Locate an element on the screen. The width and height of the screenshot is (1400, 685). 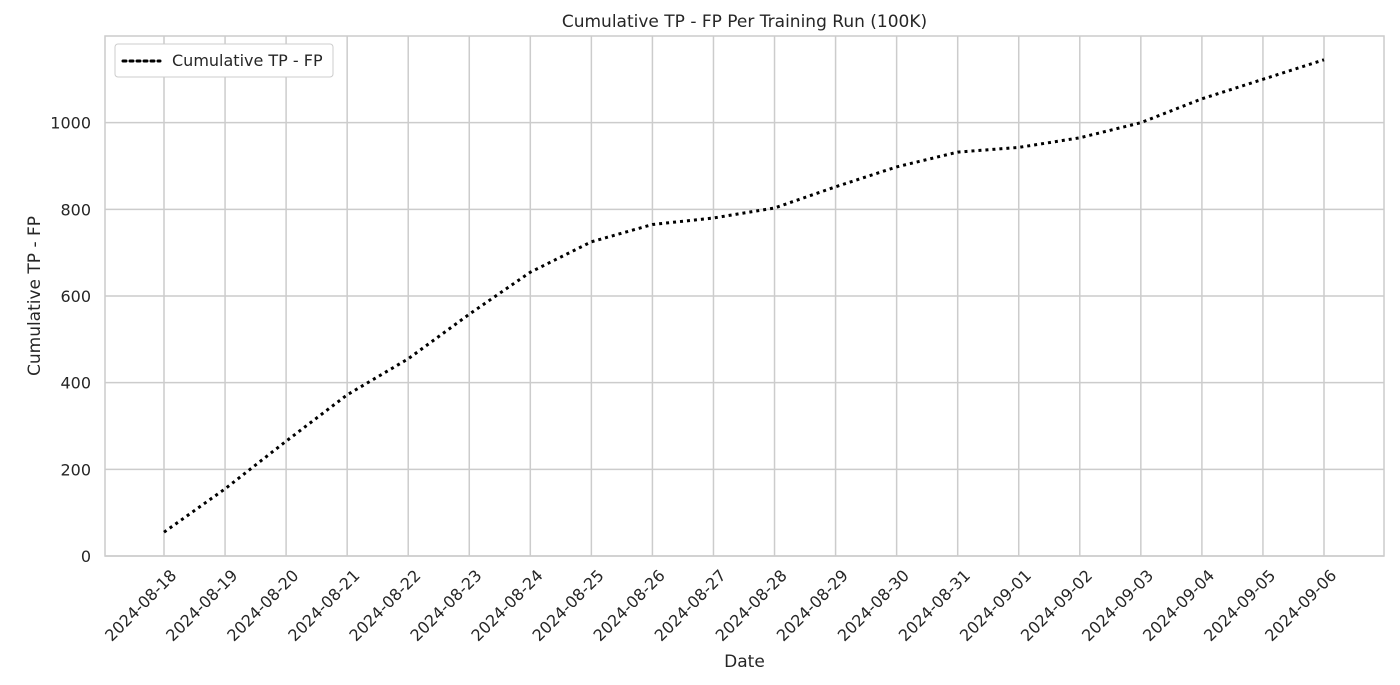
legend-label: Cumulative TP - FP is located at coordinates (247, 60).